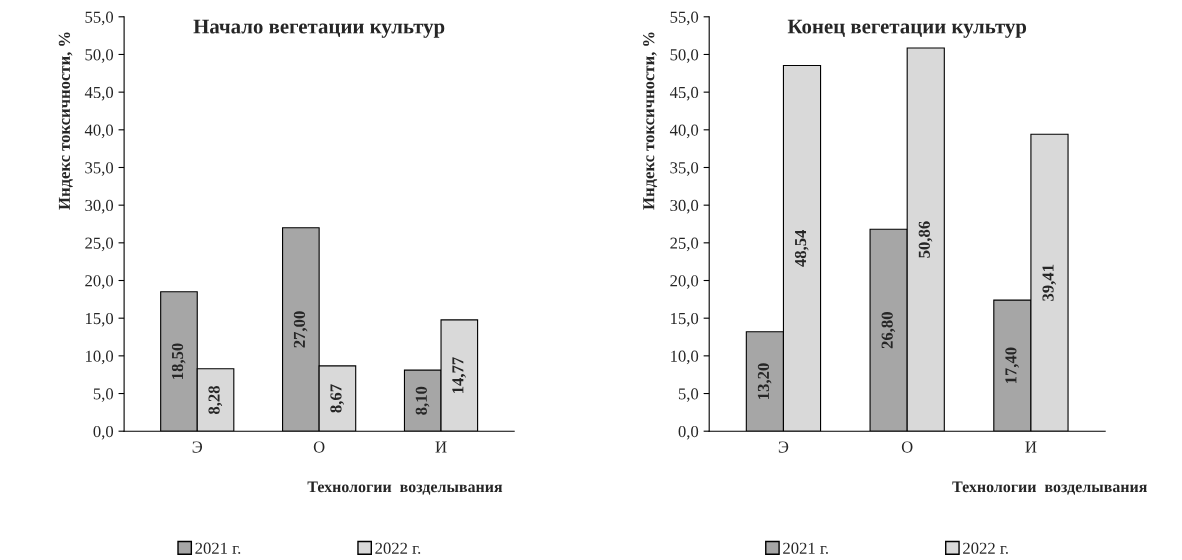 The height and width of the screenshot is (560, 1182). What do you see at coordinates (178, 361) in the screenshot?
I see `data-label: 18,50` at bounding box center [178, 361].